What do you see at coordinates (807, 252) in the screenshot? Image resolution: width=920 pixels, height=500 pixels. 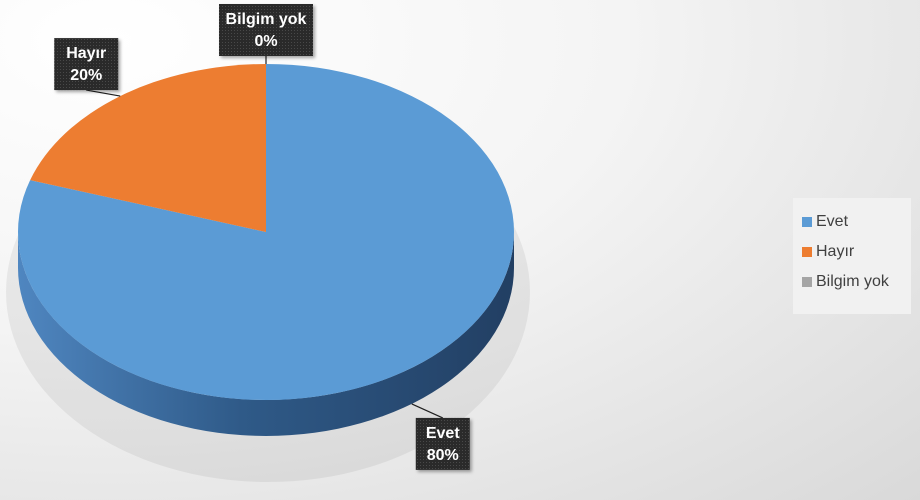 I see `legend-swatch-hayir` at bounding box center [807, 252].